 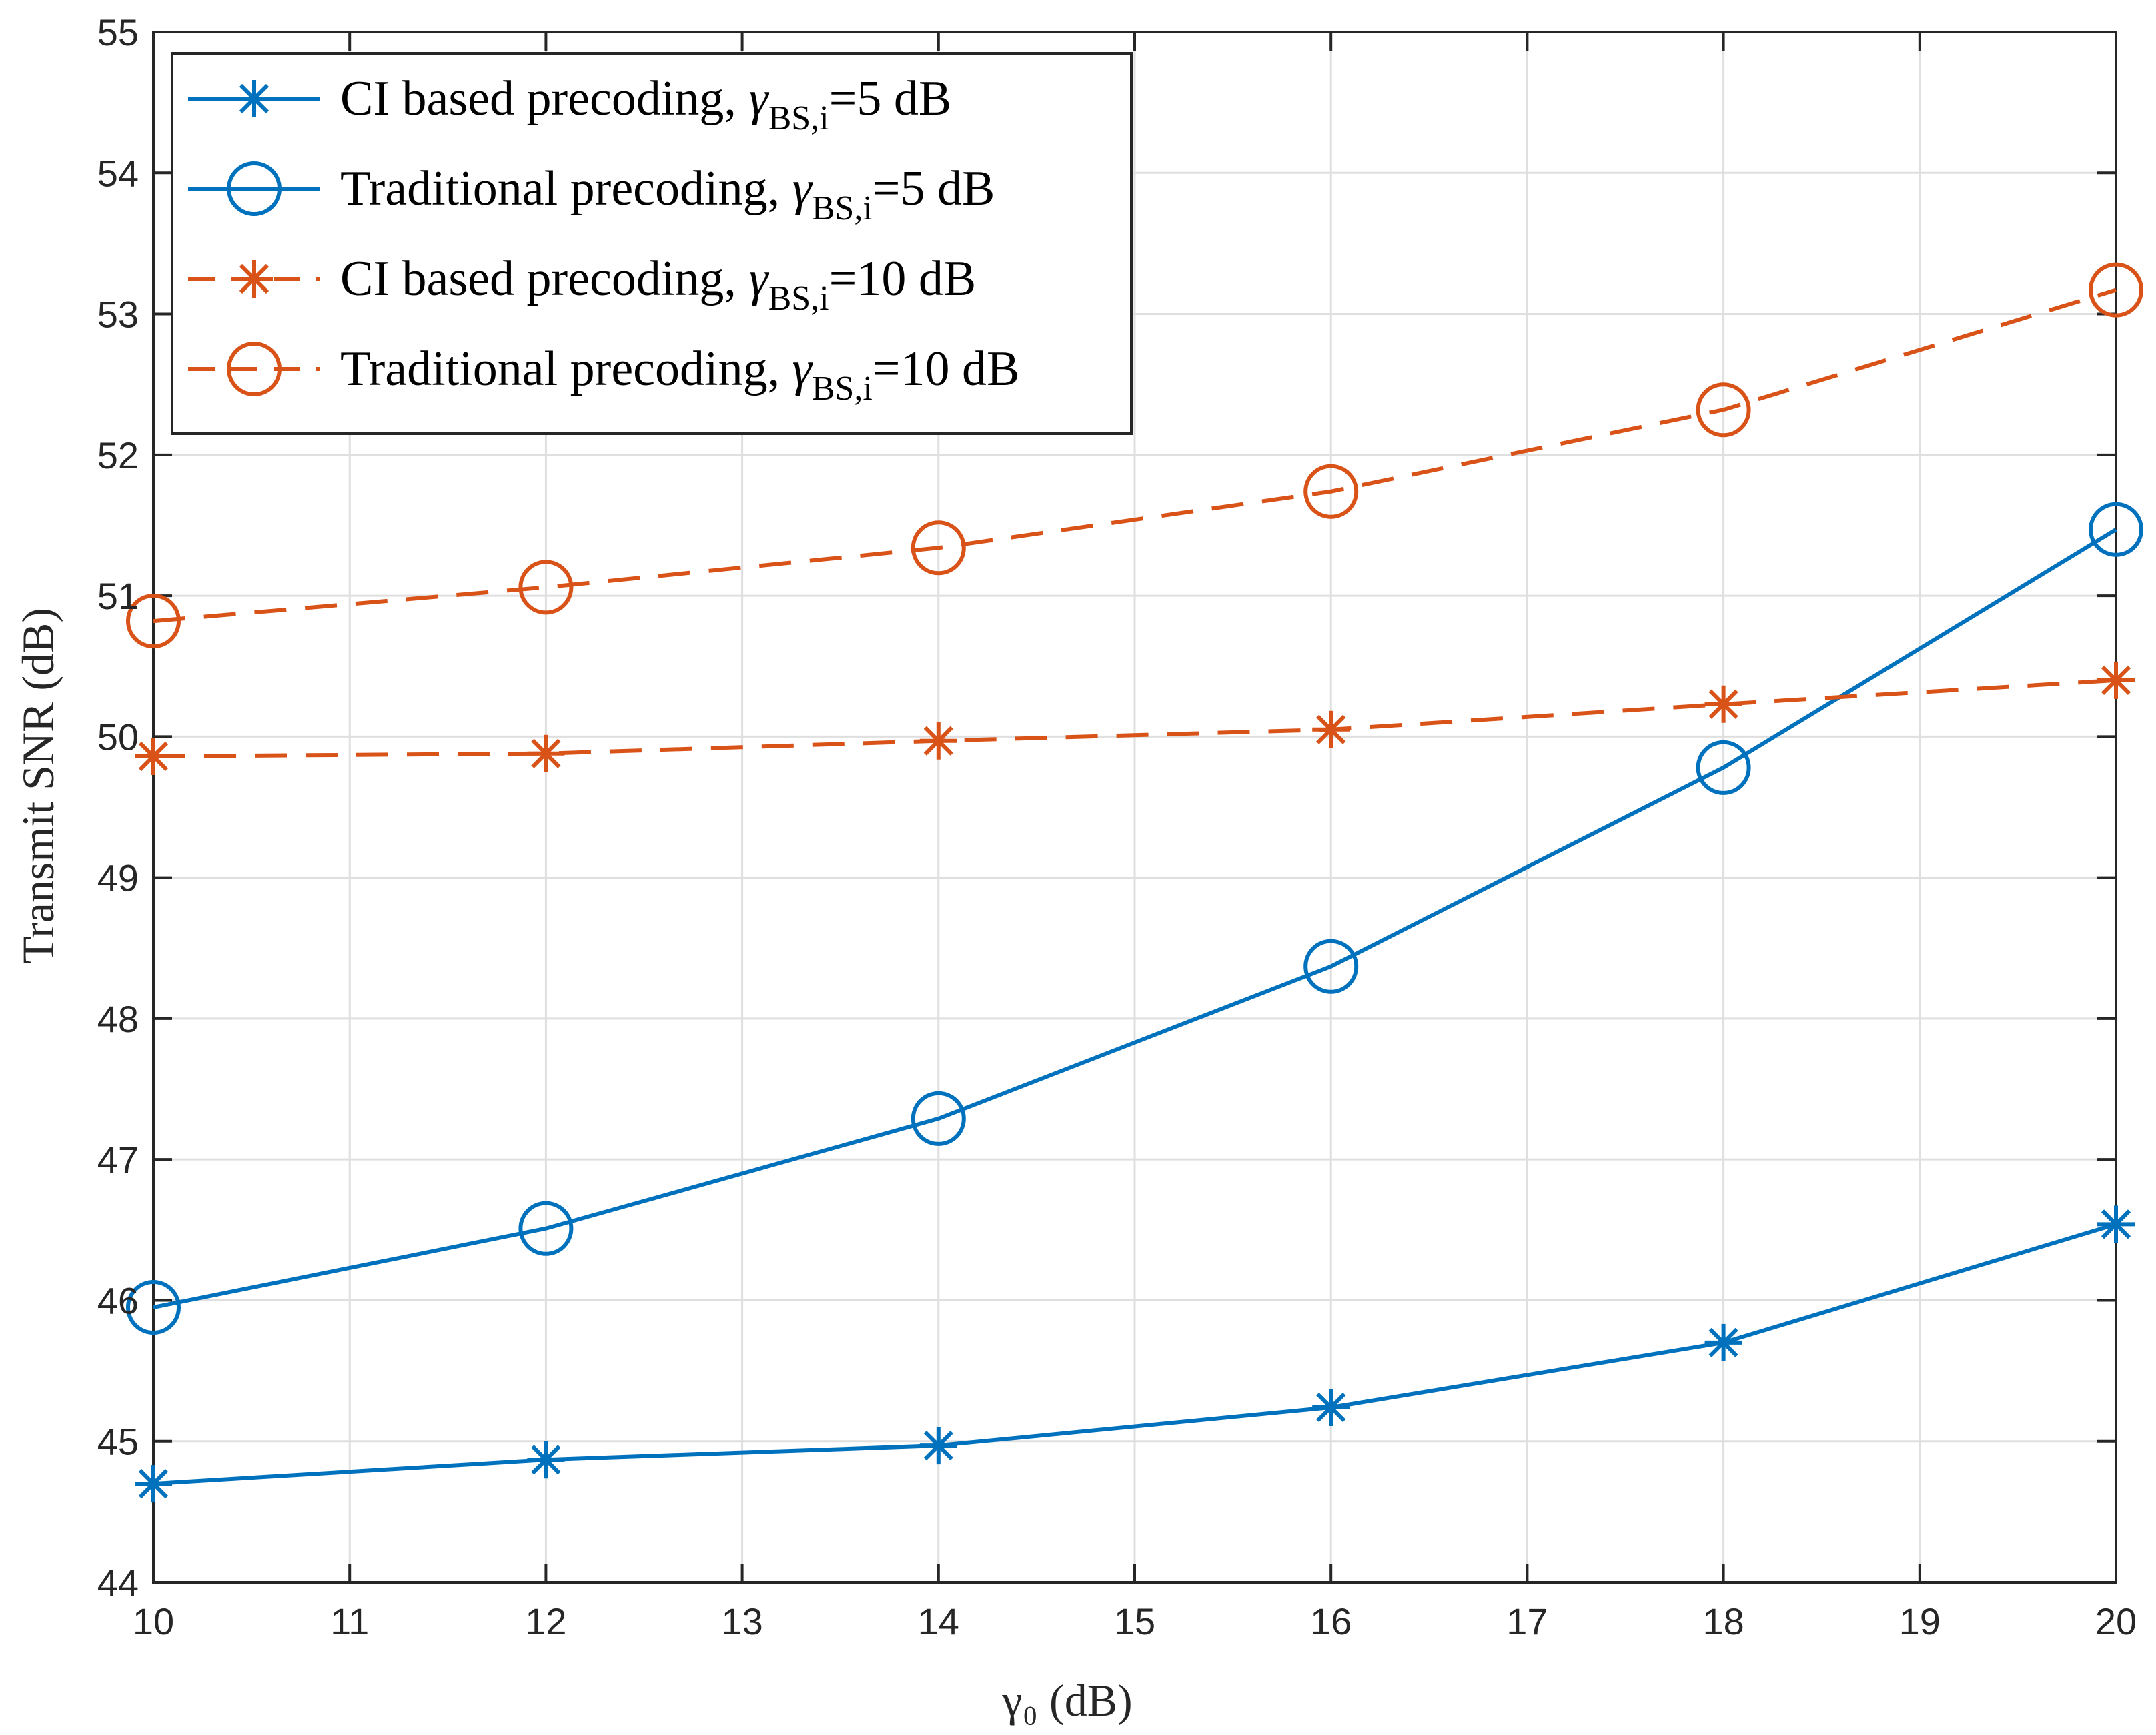 I want to click on y-tick-label: 54, so click(x=118, y=173).